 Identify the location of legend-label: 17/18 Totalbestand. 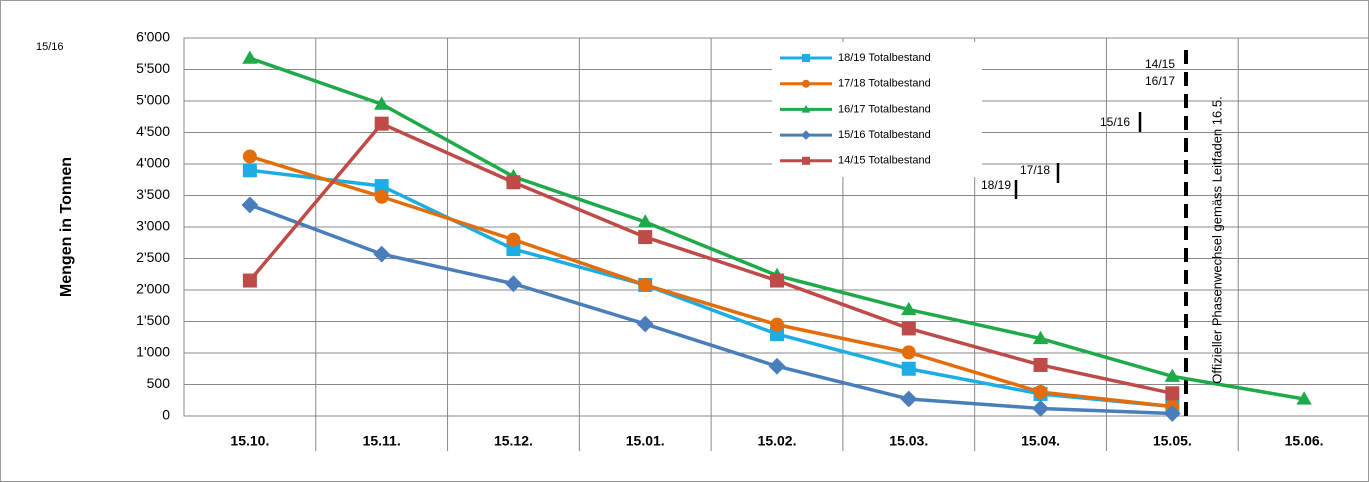
(884, 84).